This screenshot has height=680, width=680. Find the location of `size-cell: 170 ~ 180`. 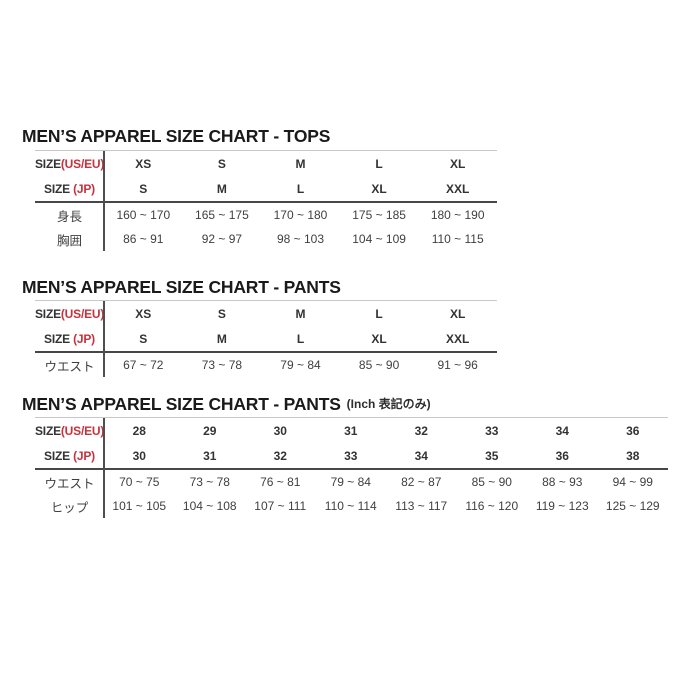

size-cell: 170 ~ 180 is located at coordinates (300, 215).